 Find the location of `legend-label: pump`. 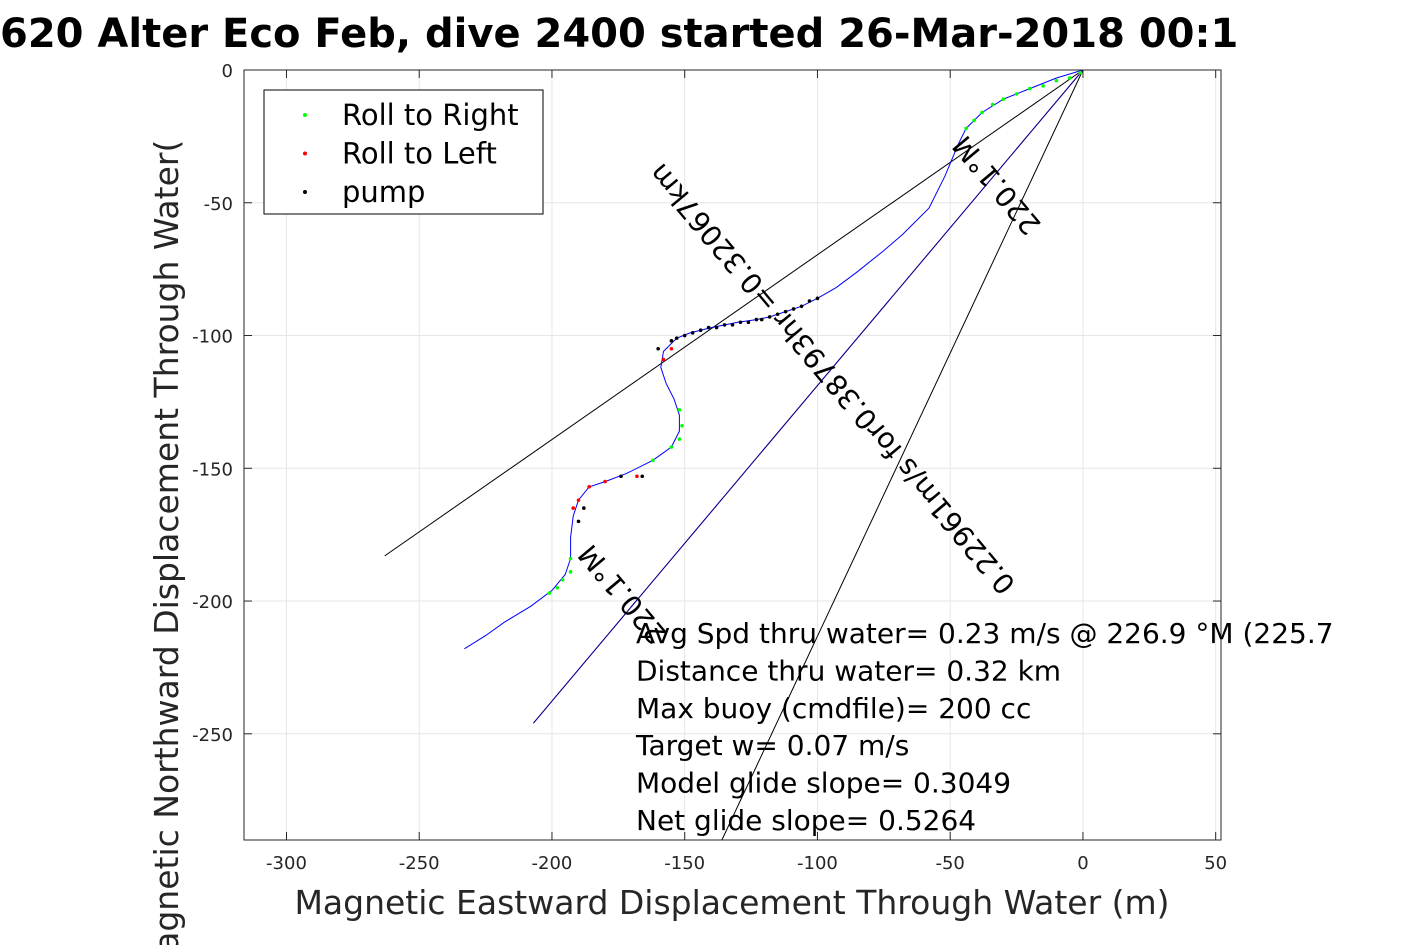

legend-label: pump is located at coordinates (383, 192).